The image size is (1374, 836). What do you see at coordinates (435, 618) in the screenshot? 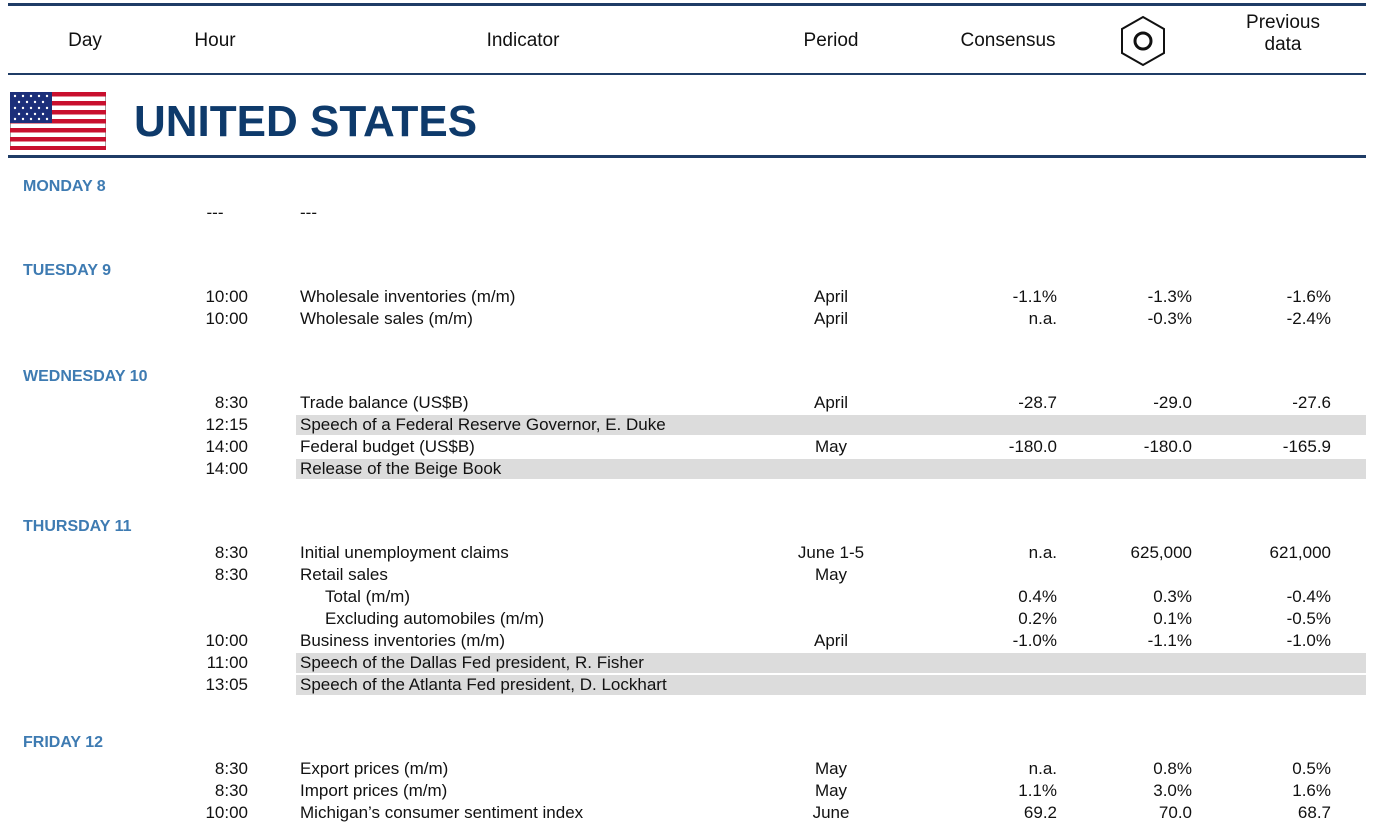
I see `indicator: Excluding automobiles (m/m)` at bounding box center [435, 618].